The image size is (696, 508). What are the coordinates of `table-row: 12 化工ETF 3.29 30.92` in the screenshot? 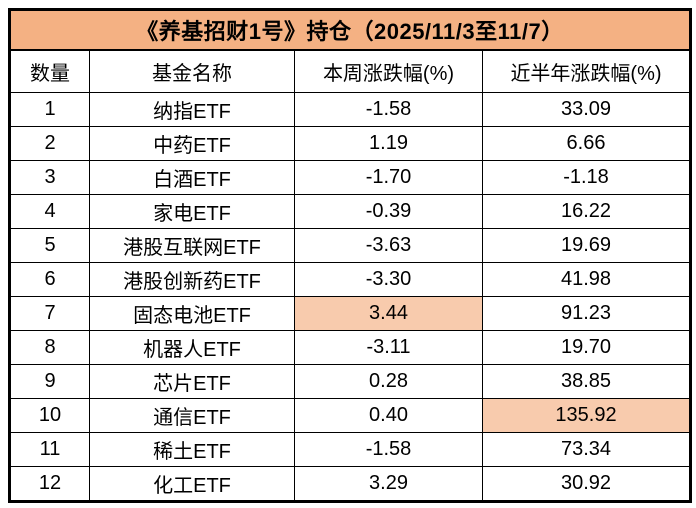 It's located at (350, 484).